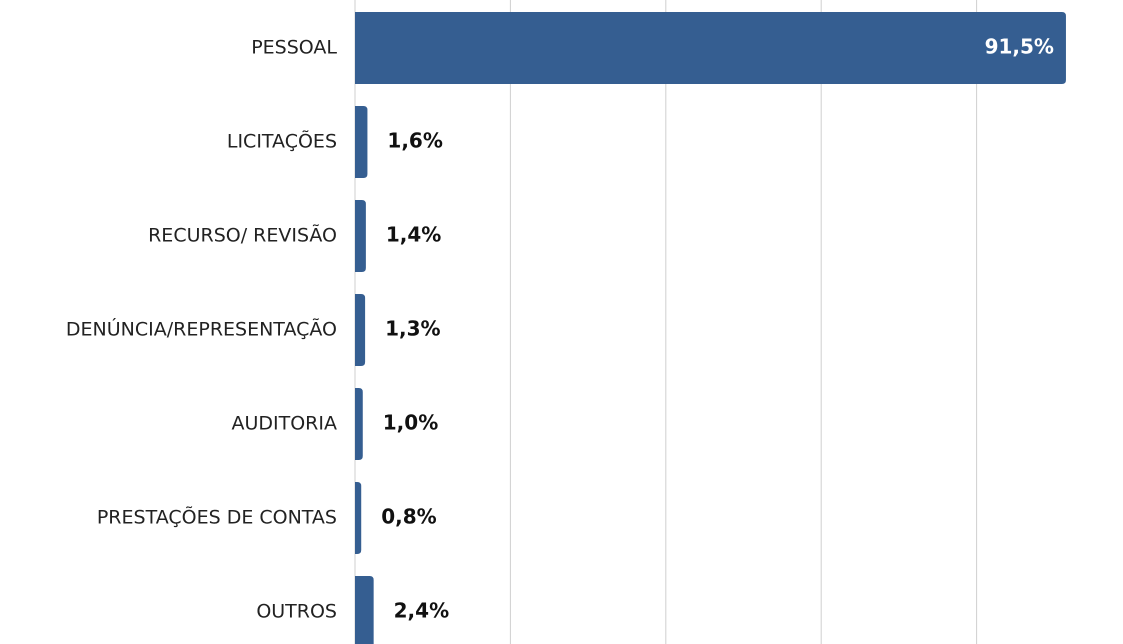 Image resolution: width=1123 pixels, height=644 pixels. I want to click on value-label: 1,3%, so click(412, 329).